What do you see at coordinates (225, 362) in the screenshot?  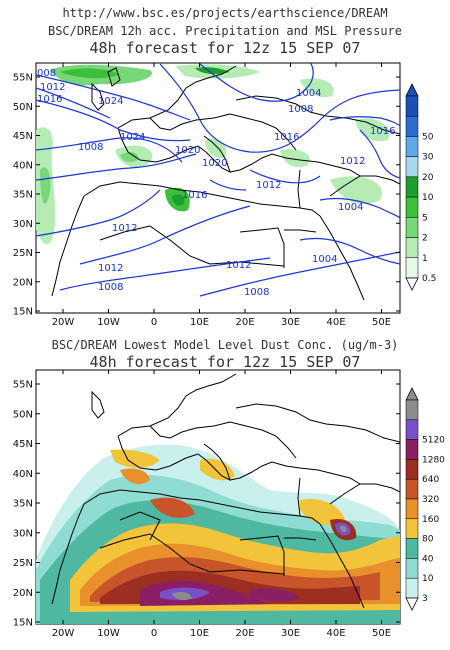 I see `bottom-title-line2: 48h forecast for 12z 15 SEP 07` at bounding box center [225, 362].